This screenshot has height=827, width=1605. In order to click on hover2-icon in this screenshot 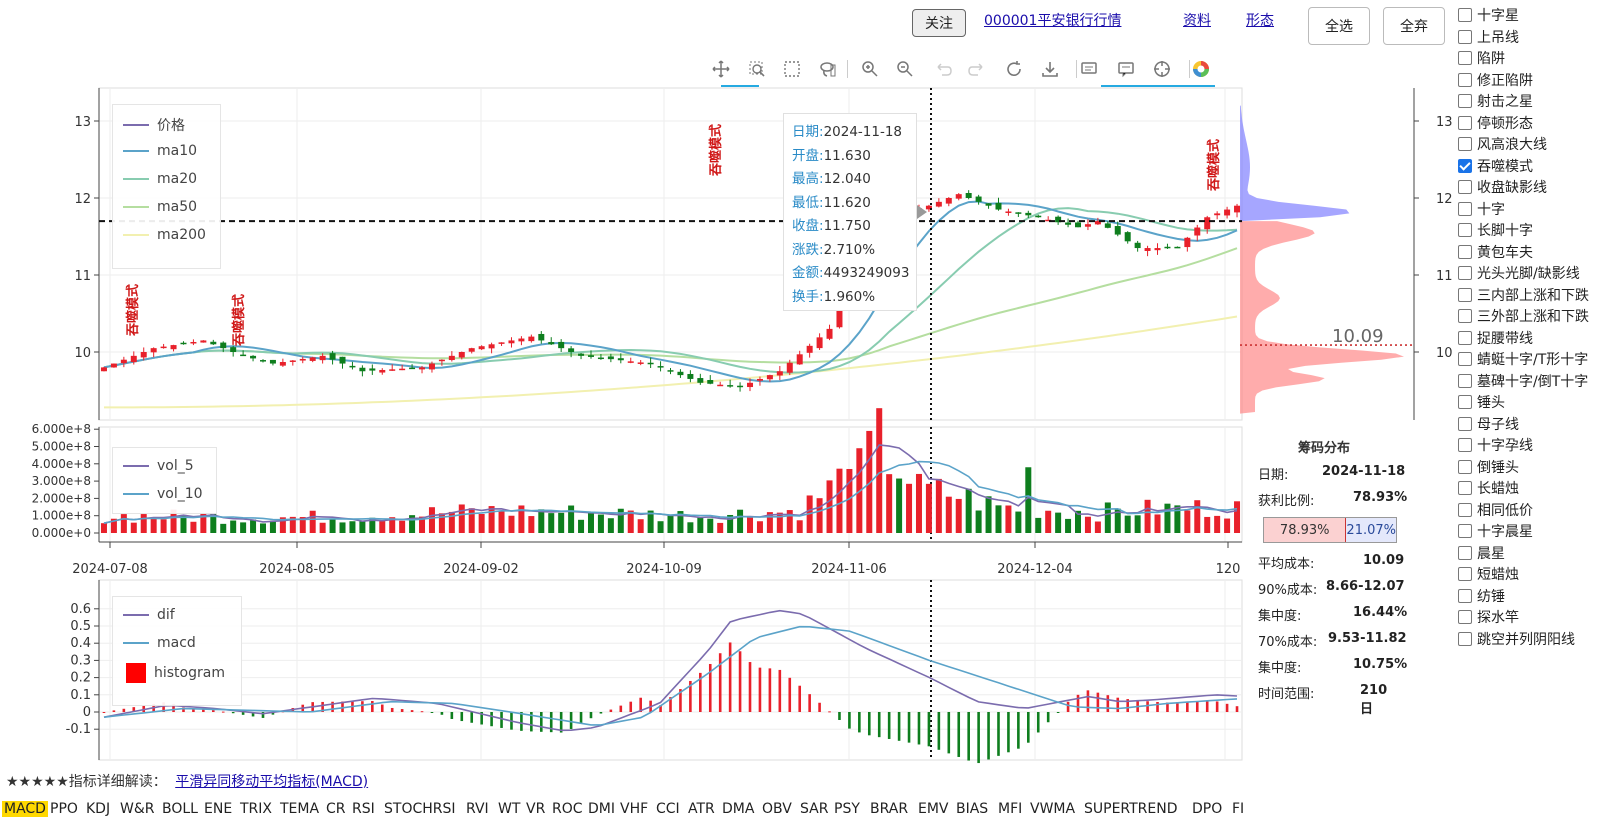, I will do `click(1126, 69)`.